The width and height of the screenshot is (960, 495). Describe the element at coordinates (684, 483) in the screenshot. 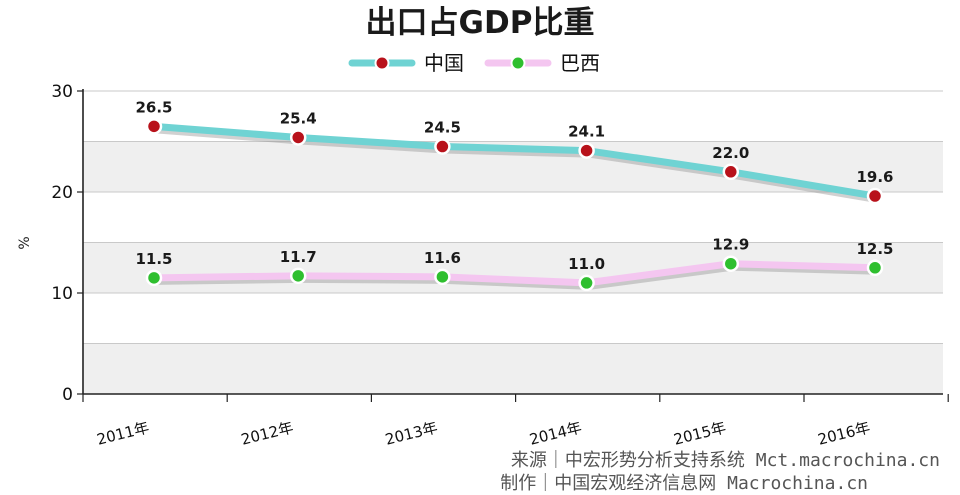

I see `footer-made-by: 制作｜中国宏观经济信息网 Macrochina.cn` at that location.